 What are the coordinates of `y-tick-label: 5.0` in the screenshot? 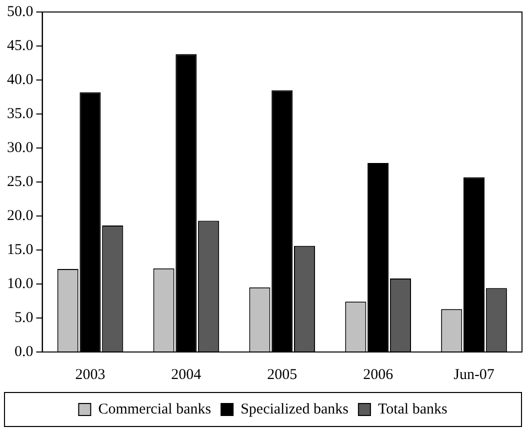 It's located at (24, 318).